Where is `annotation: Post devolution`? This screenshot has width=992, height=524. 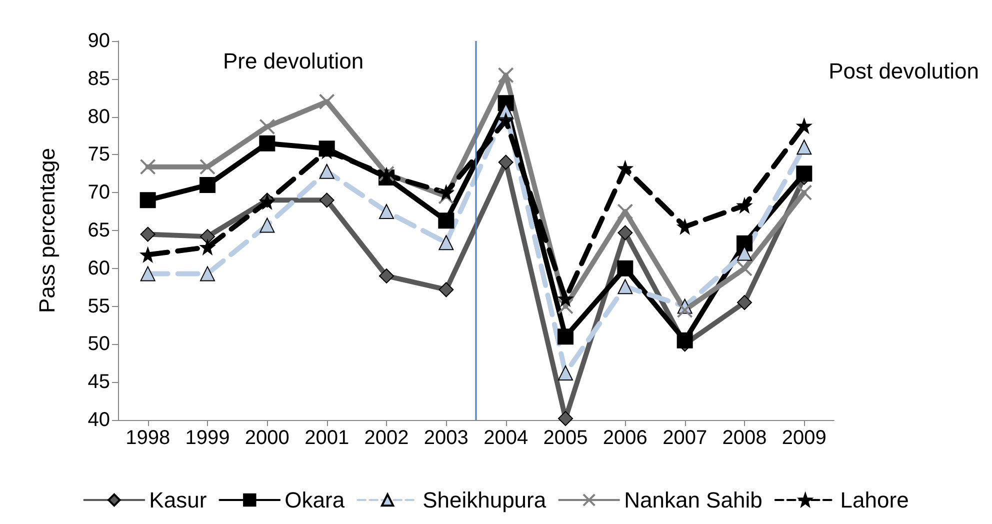 annotation: Post devolution is located at coordinates (904, 71).